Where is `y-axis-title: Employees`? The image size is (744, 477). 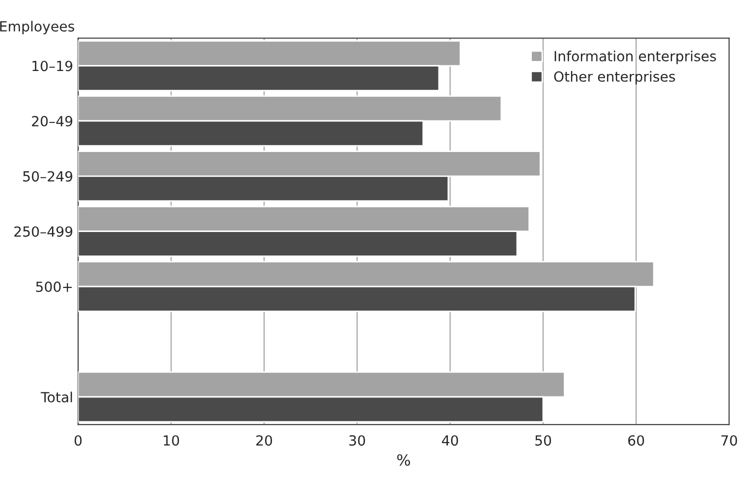 y-axis-title: Employees is located at coordinates (37, 27).